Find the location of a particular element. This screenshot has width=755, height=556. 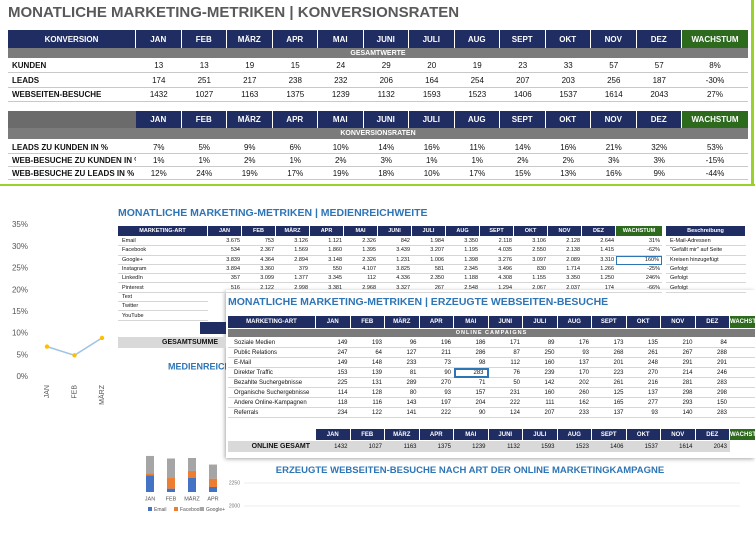

table-cell: 2.550 is located at coordinates (531, 251).